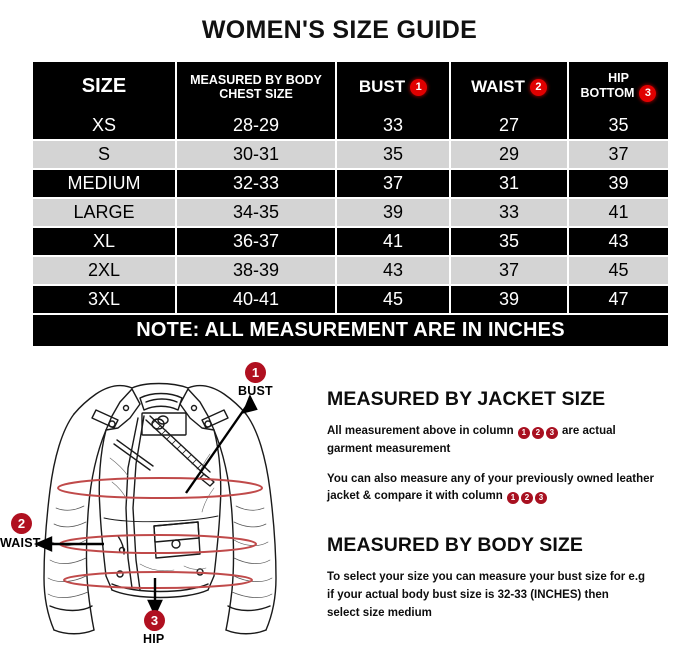 The height and width of the screenshot is (646, 679). I want to click on jacket-p1-text-c: garment measurement, so click(389, 448).